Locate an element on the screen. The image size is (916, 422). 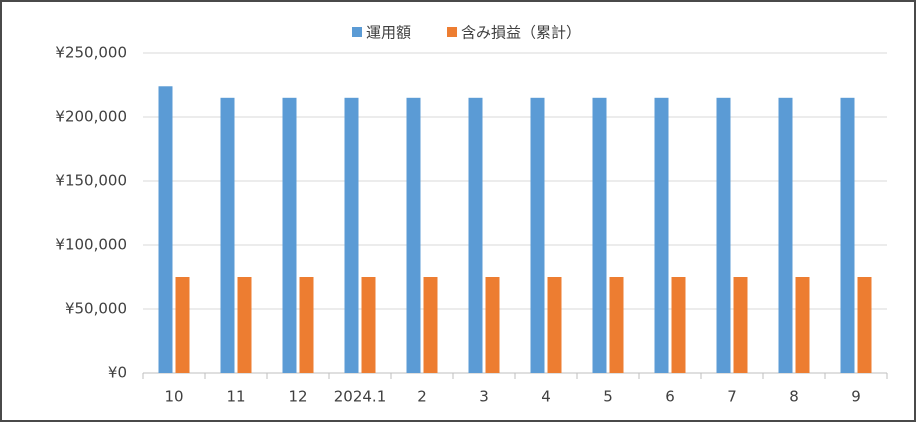
x-tick-label: 6 is located at coordinates (670, 397).